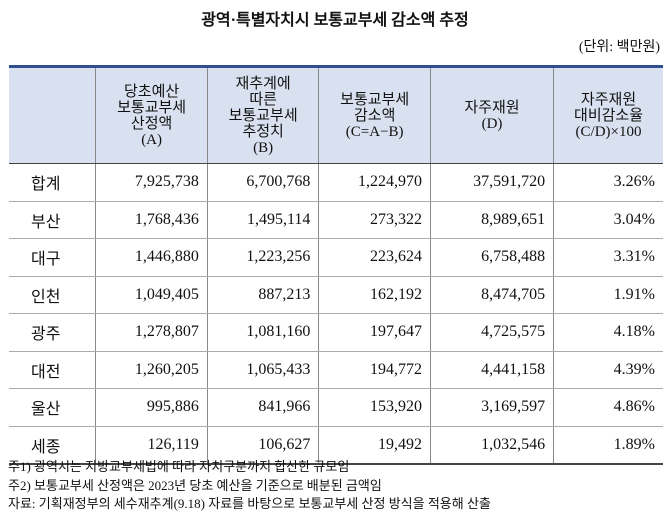 This screenshot has height=523, width=670. What do you see at coordinates (608, 220) in the screenshot?
I see `table-cell: 3.04%` at bounding box center [608, 220].